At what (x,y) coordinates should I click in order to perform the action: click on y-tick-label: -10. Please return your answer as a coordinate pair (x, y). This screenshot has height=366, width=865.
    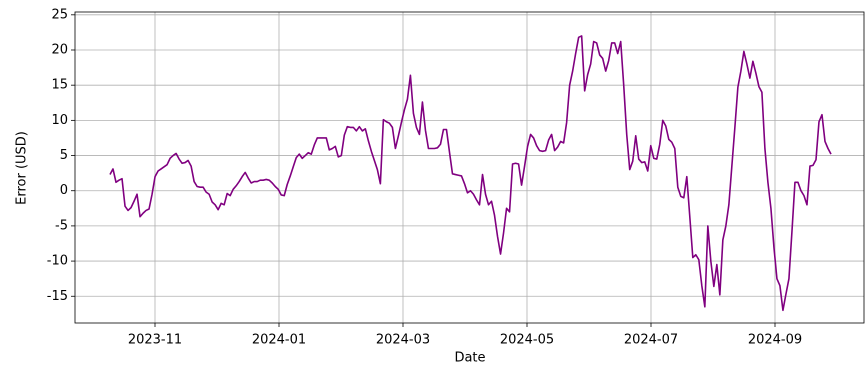
    Looking at the image, I should click on (57, 261).